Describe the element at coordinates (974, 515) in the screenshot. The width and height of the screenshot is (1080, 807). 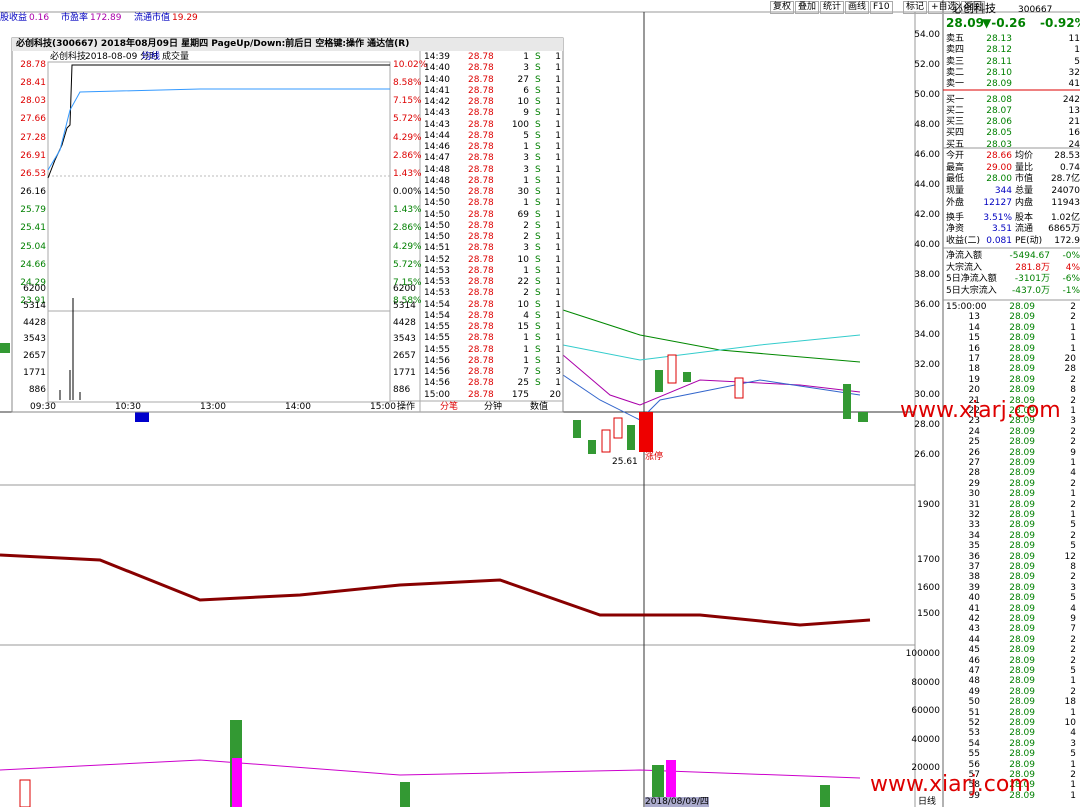
I see `tick-time: 32` at that location.